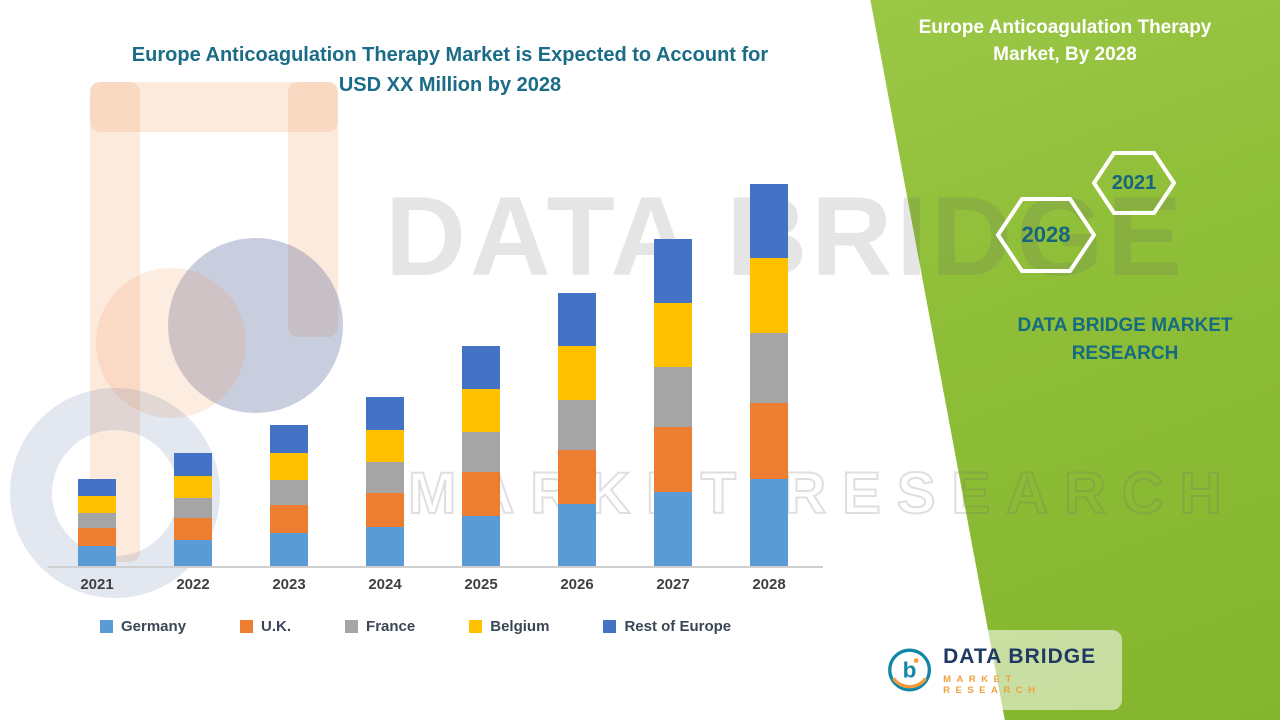  I want to click on chart-legend: Germany U.K. France Belgium Rest of Europe, so click(415, 626).